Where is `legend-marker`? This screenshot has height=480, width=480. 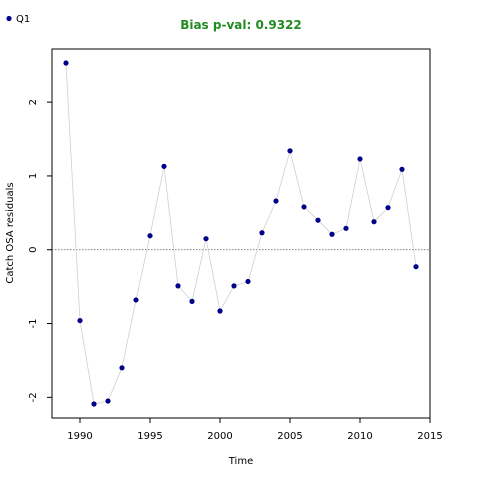 legend-marker is located at coordinates (9, 18).